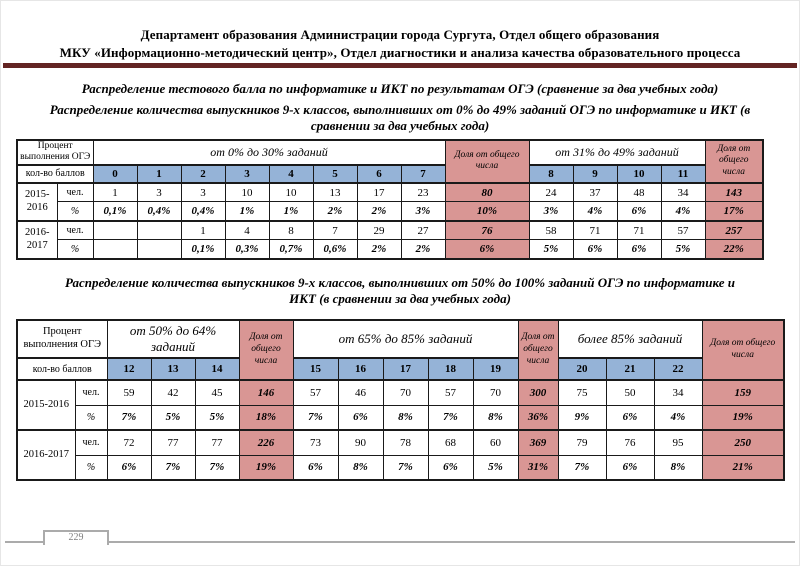 The image size is (800, 566). I want to click on people-value-cell: 34, so click(678, 392).